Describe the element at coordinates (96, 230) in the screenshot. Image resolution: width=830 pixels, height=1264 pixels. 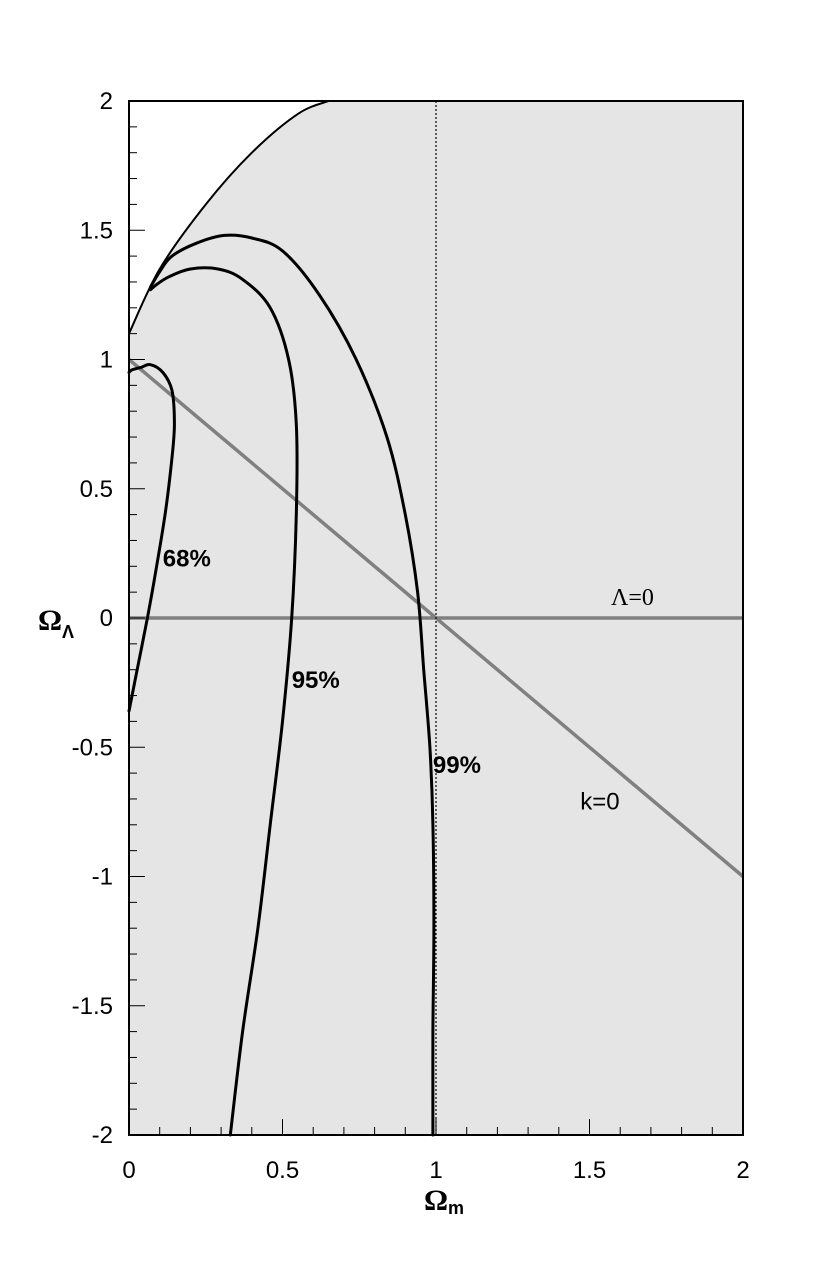
I see `y-tick-label: 1.5` at that location.